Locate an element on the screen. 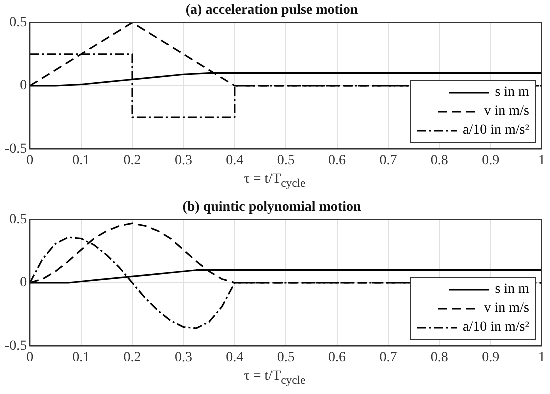 The height and width of the screenshot is (394, 550). chart-title: (a) acceleration pulse motion is located at coordinates (272, 10).